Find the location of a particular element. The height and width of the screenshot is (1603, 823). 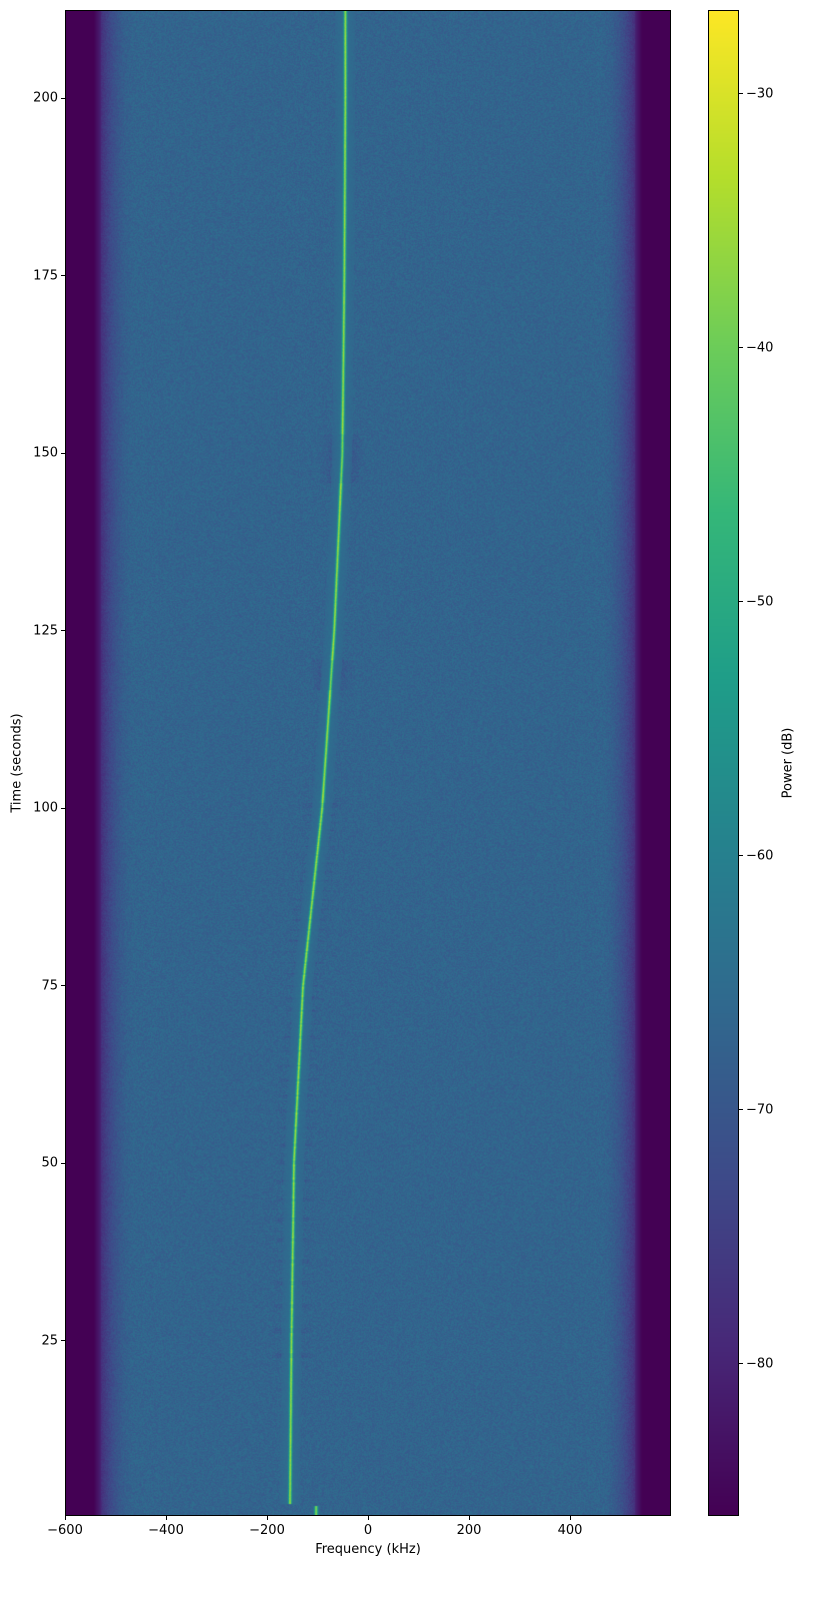

x-tick-label: −400 is located at coordinates (166, 1530).